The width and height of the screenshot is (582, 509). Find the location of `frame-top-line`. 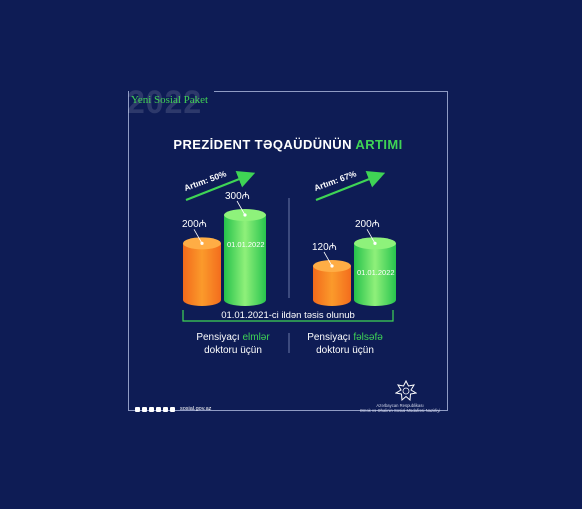

frame-top-line is located at coordinates (331, 91).